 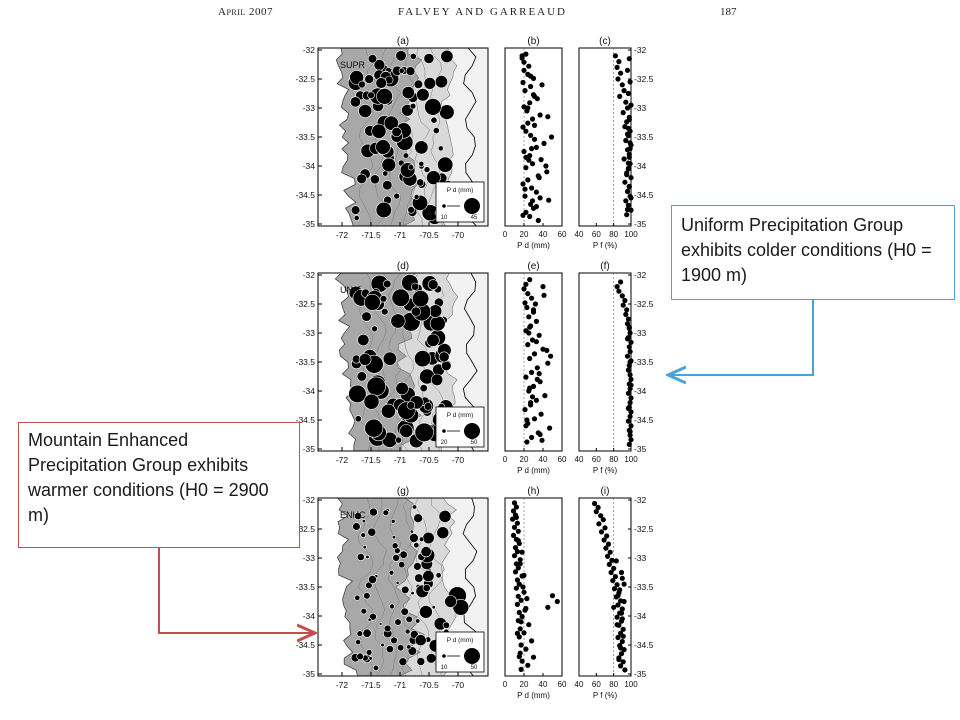 What do you see at coordinates (460, 652) in the screenshot?
I see `map-legend: P d (mm) 10 50` at bounding box center [460, 652].